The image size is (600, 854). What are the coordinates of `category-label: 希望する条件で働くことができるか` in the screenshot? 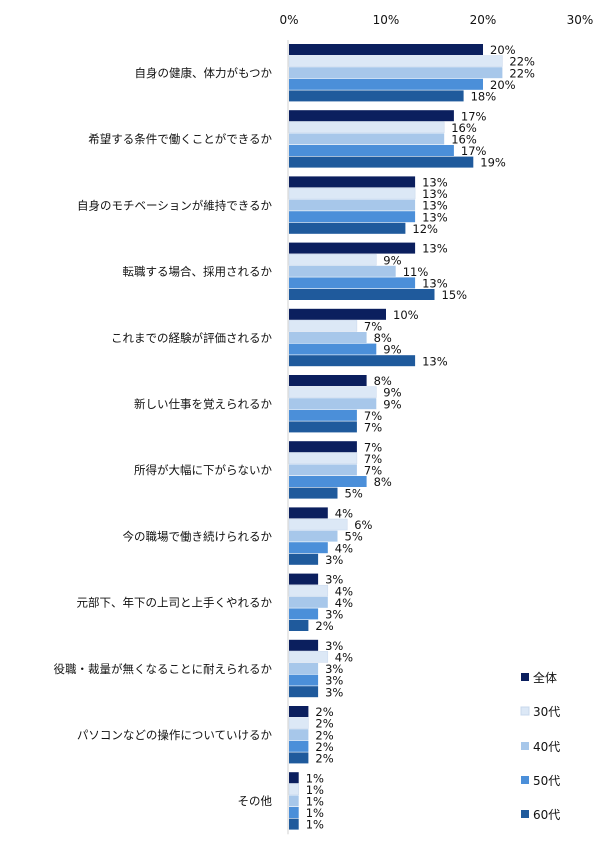 It's located at (180, 139).